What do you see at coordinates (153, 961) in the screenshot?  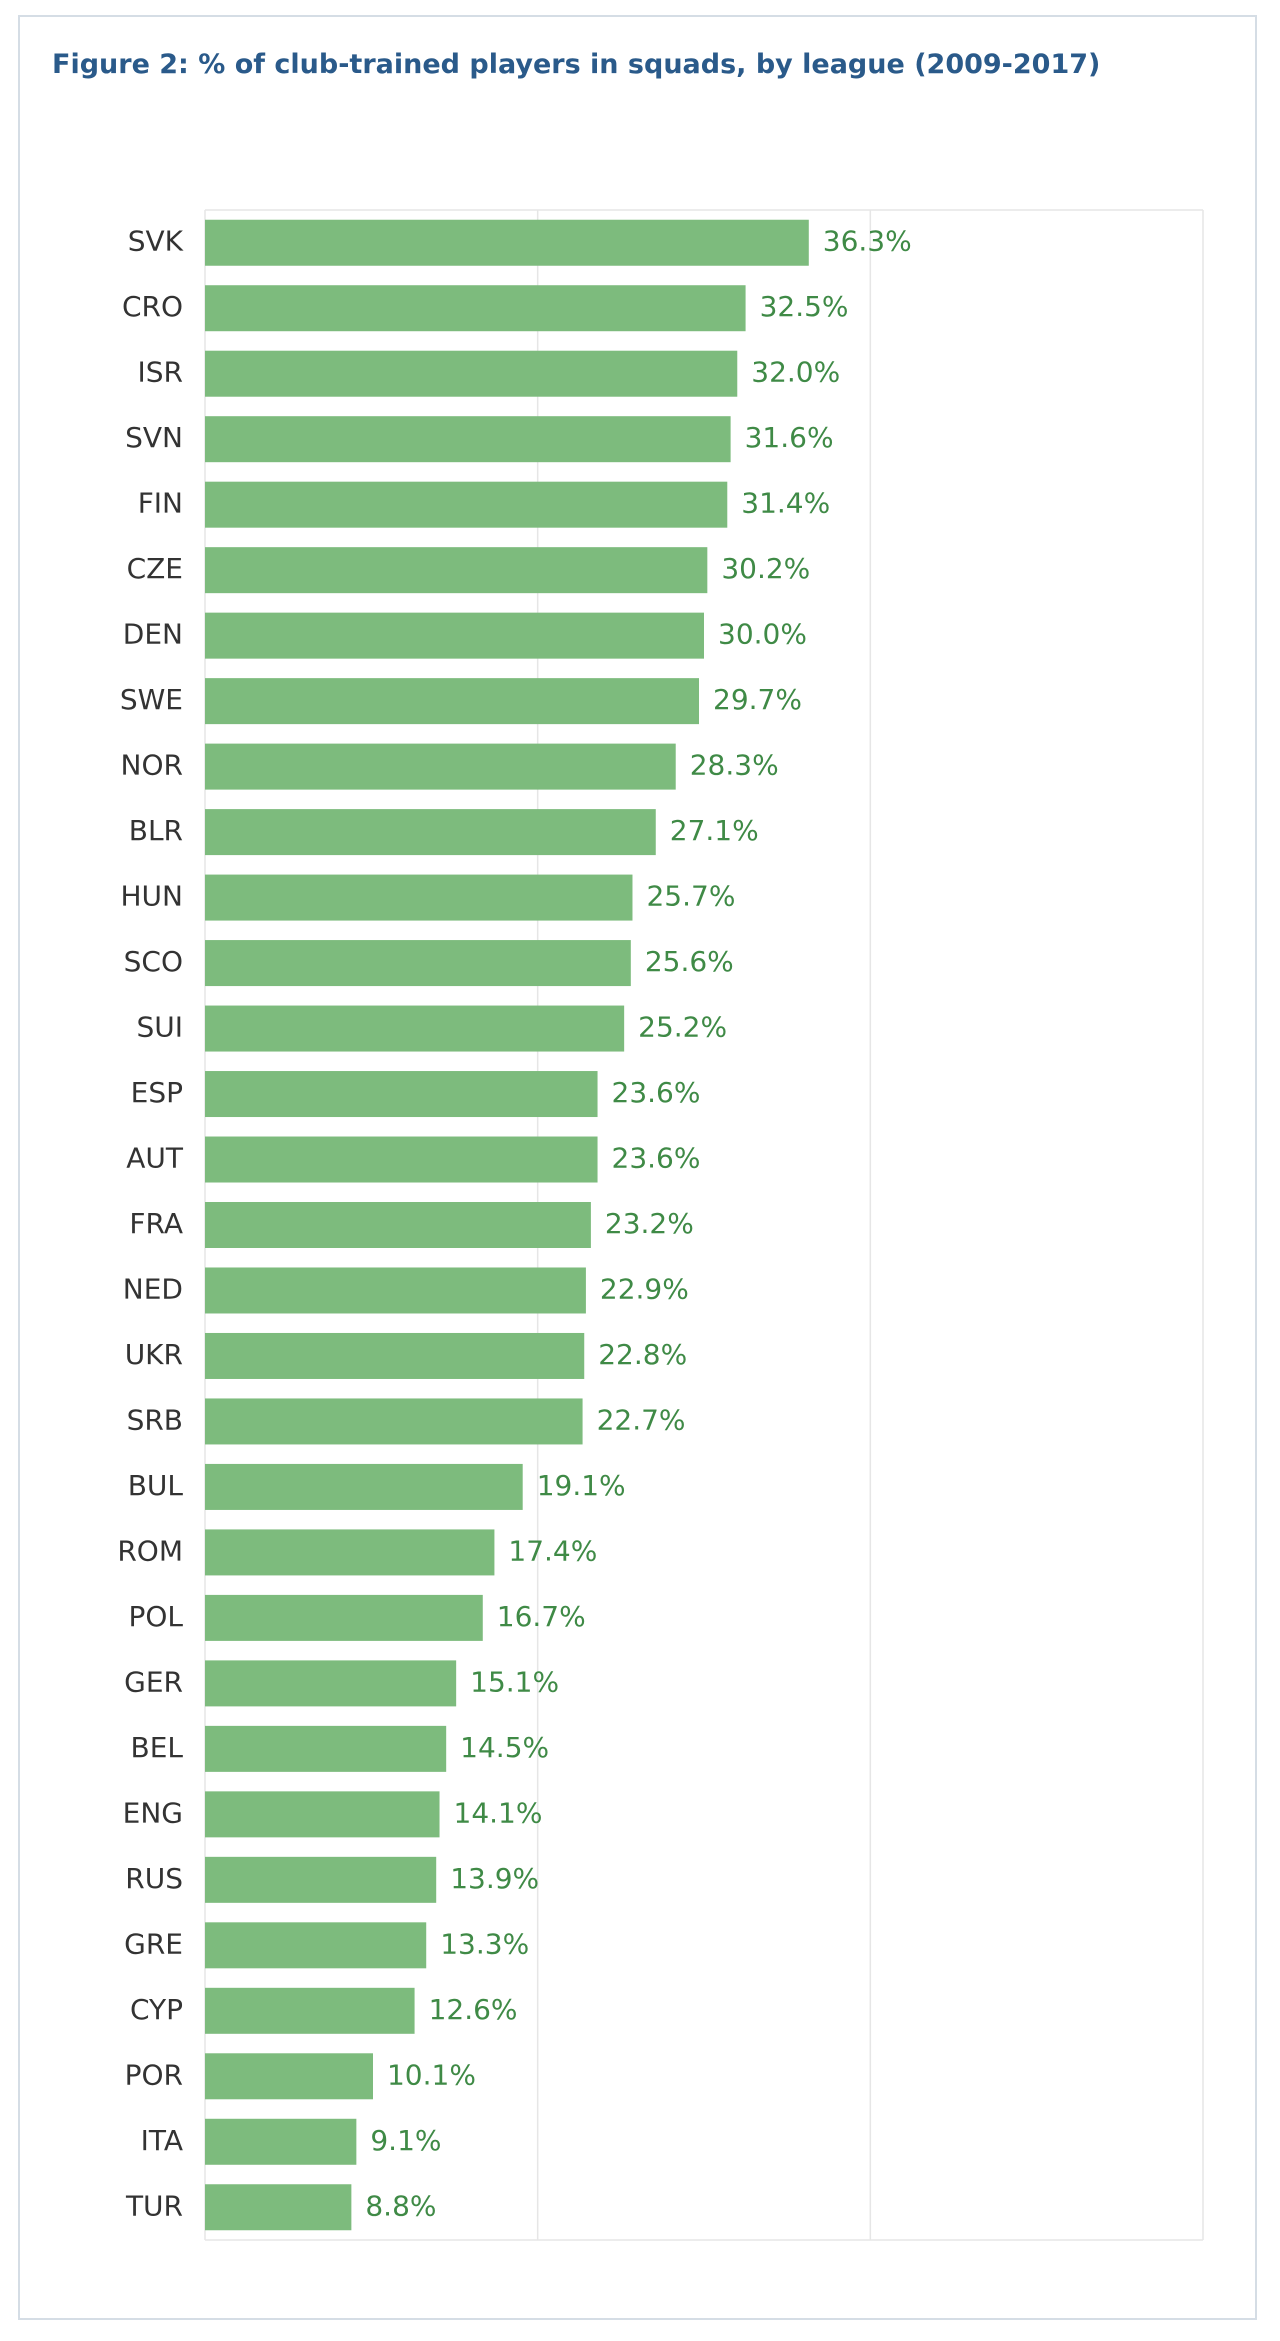 I see `y-tick-label: SCO` at bounding box center [153, 961].